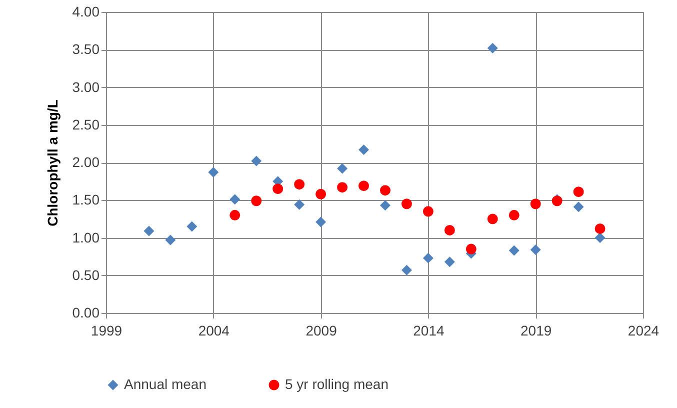  I want to click on legend-label: Annual mean, so click(165, 384).